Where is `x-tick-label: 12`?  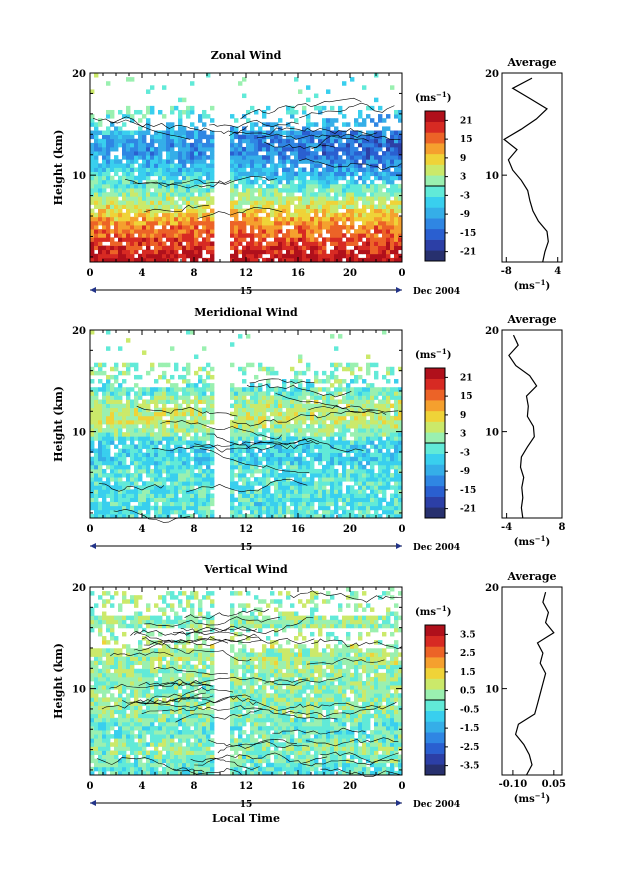 x-tick-label: 12 is located at coordinates (246, 529).